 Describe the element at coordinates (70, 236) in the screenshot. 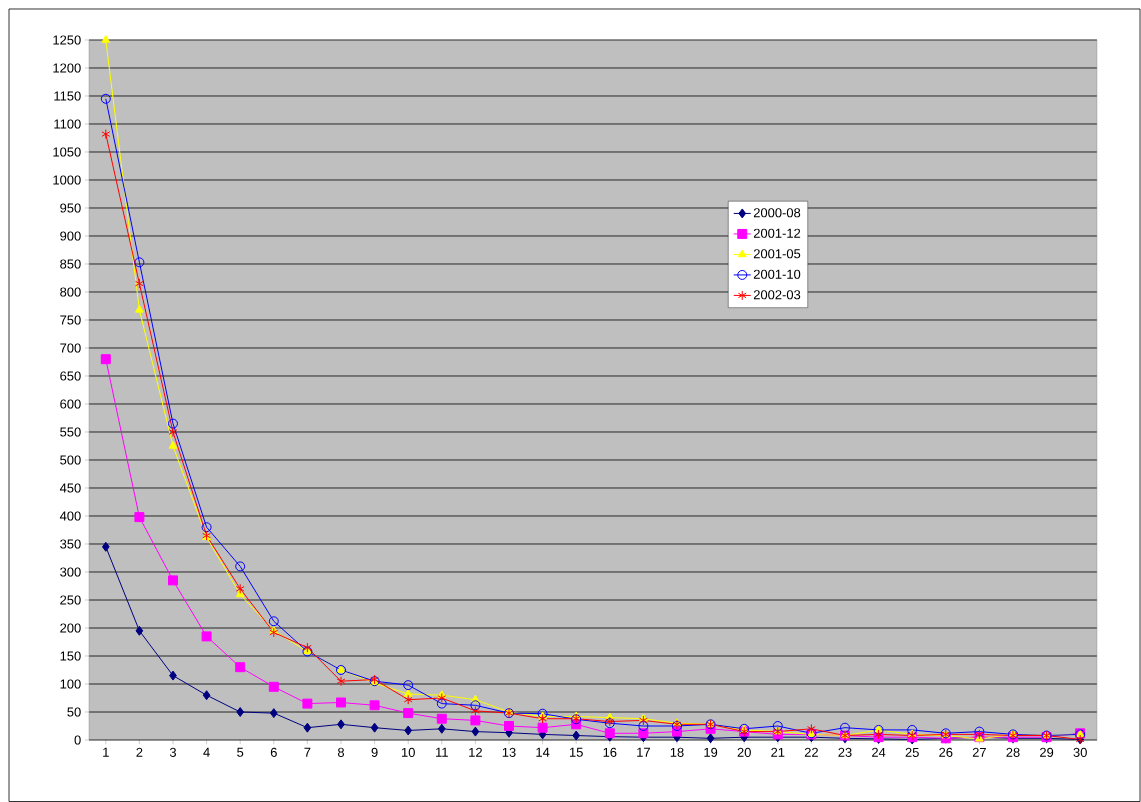

I see `y-tick-label: 900` at that location.